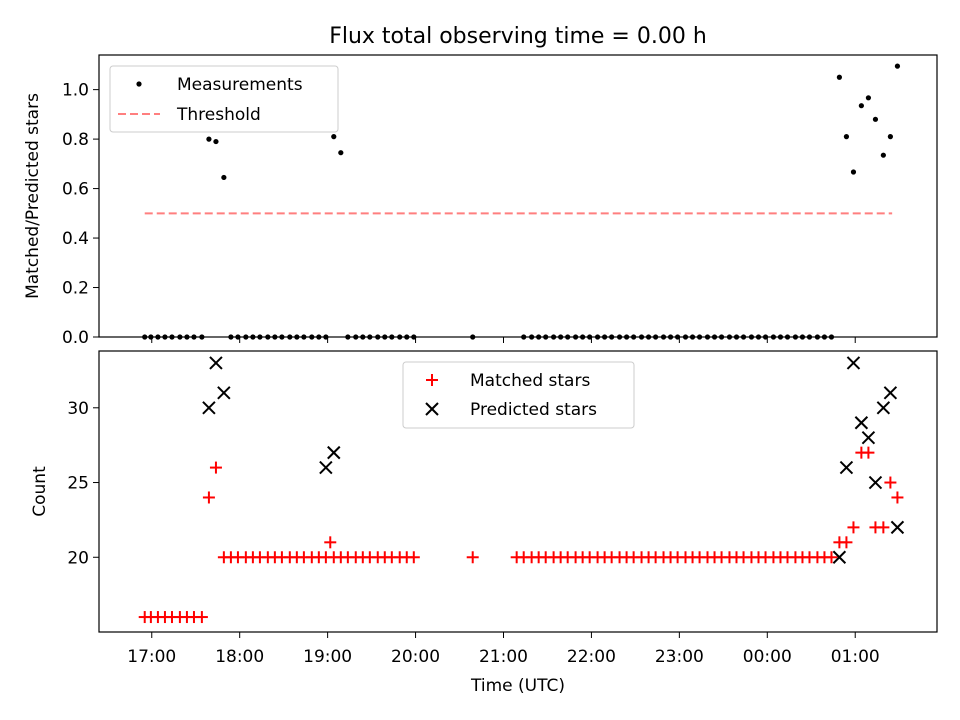  What do you see at coordinates (533, 410) in the screenshot?
I see `legend-predicted-label: Predicted stars` at bounding box center [533, 410].